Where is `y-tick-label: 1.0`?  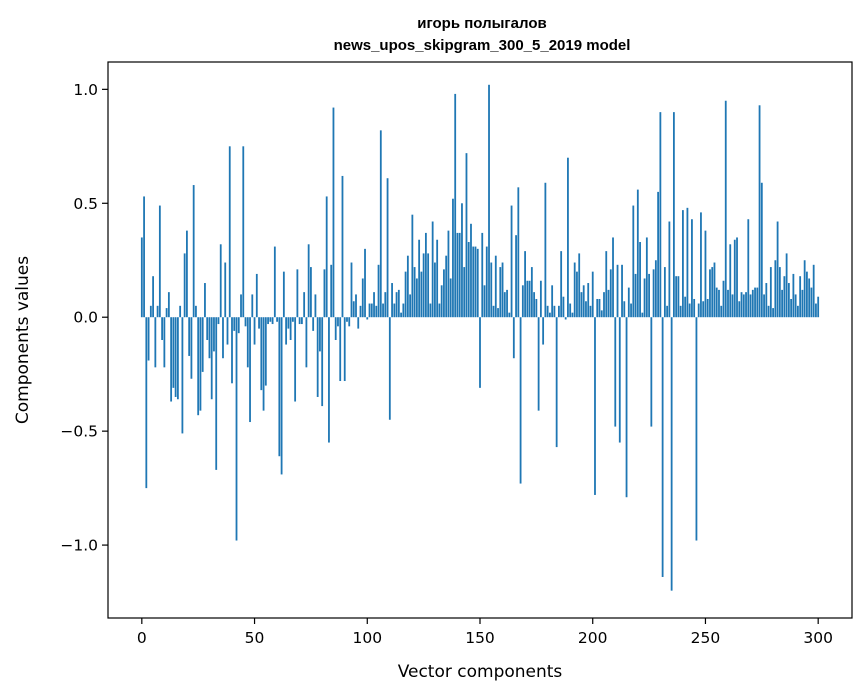 y-tick-label: 1.0 is located at coordinates (85, 90).